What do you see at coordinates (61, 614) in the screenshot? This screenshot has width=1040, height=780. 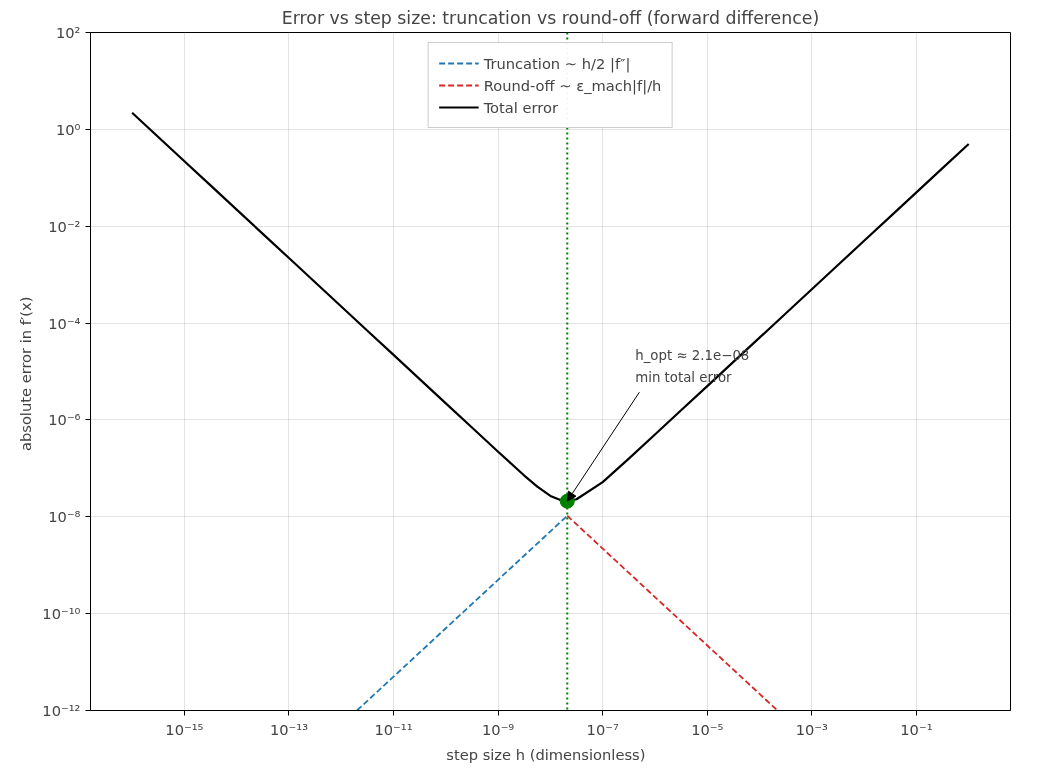 I see `y-tick-label: 10⁻¹⁰` at bounding box center [61, 614].